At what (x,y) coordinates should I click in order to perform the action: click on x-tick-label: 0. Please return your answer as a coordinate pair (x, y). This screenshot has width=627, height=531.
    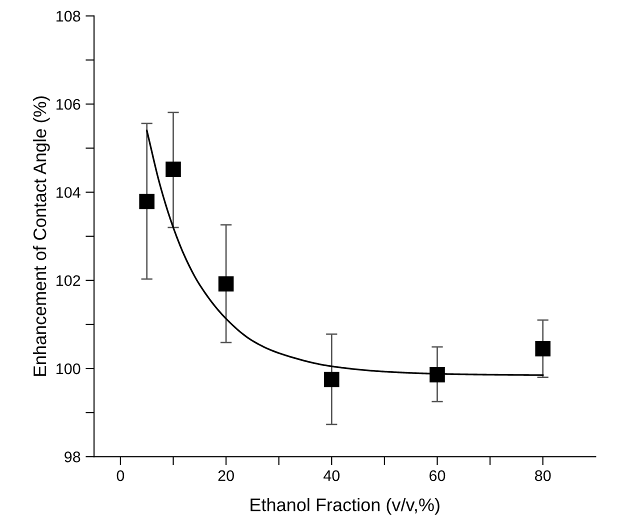
    Looking at the image, I should click on (120, 476).